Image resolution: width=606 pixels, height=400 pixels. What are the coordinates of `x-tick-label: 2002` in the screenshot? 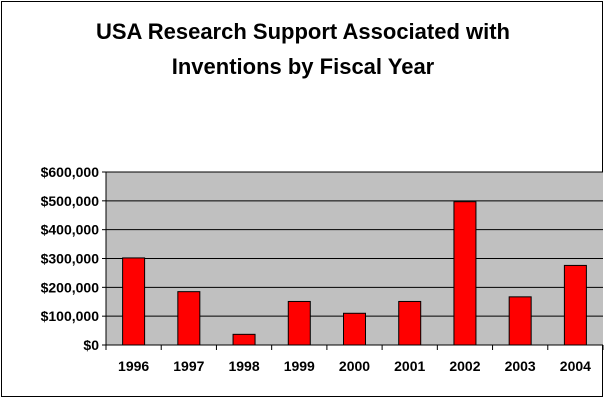 It's located at (464, 366).